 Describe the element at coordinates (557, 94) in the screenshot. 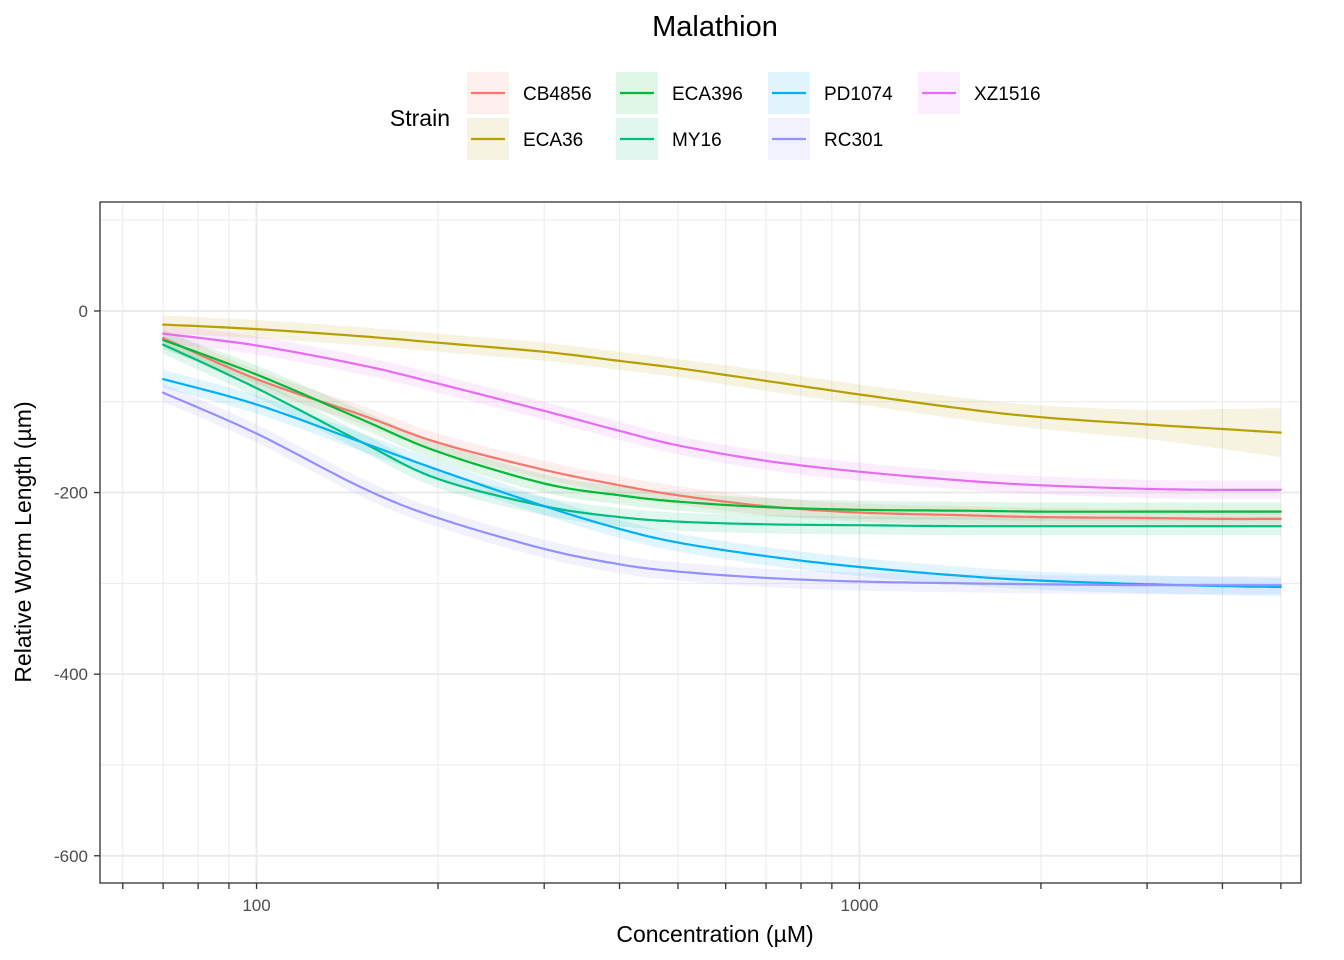

I see `legend-label-cb4856: CB4856` at that location.